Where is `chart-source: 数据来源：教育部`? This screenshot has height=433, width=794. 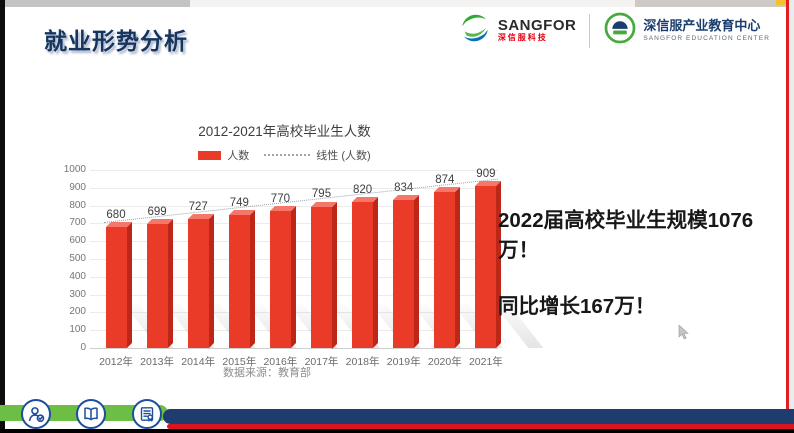 chart-source: 数据来源：教育部 is located at coordinates (267, 373).